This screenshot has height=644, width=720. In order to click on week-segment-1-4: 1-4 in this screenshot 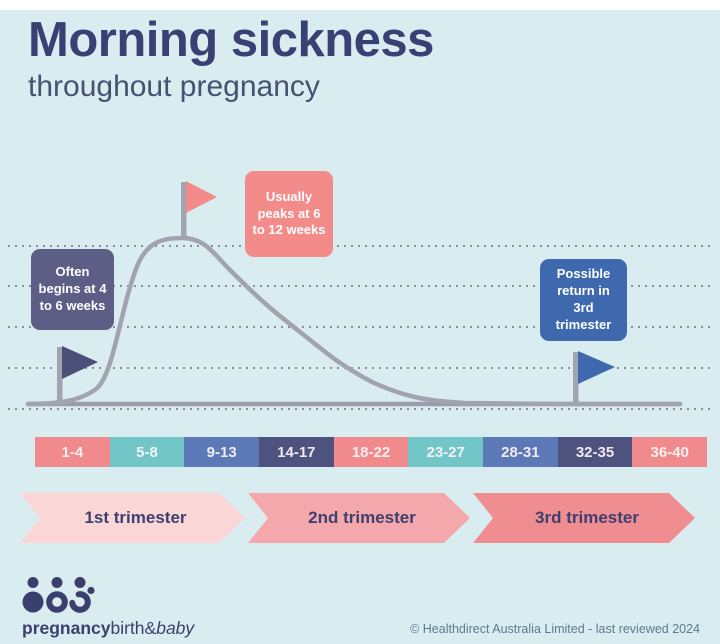, I will do `click(72, 452)`.